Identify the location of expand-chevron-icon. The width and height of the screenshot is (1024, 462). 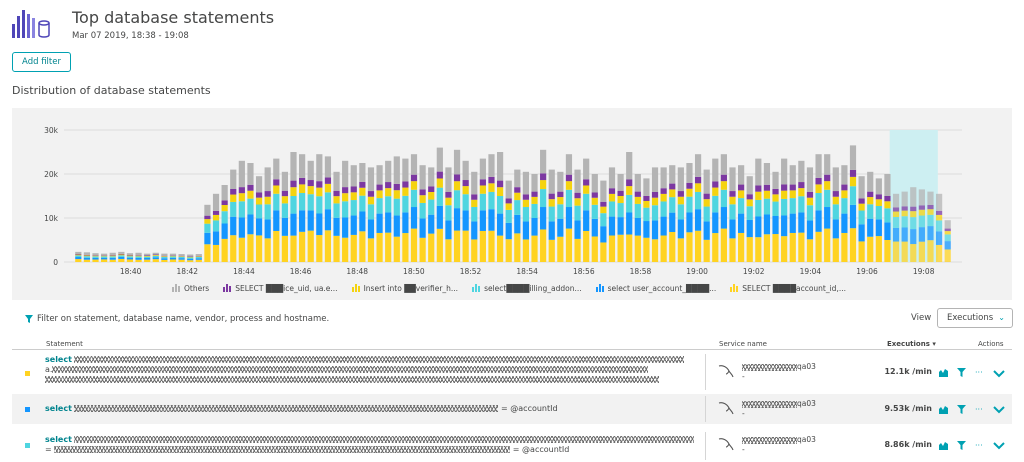
(999, 374).